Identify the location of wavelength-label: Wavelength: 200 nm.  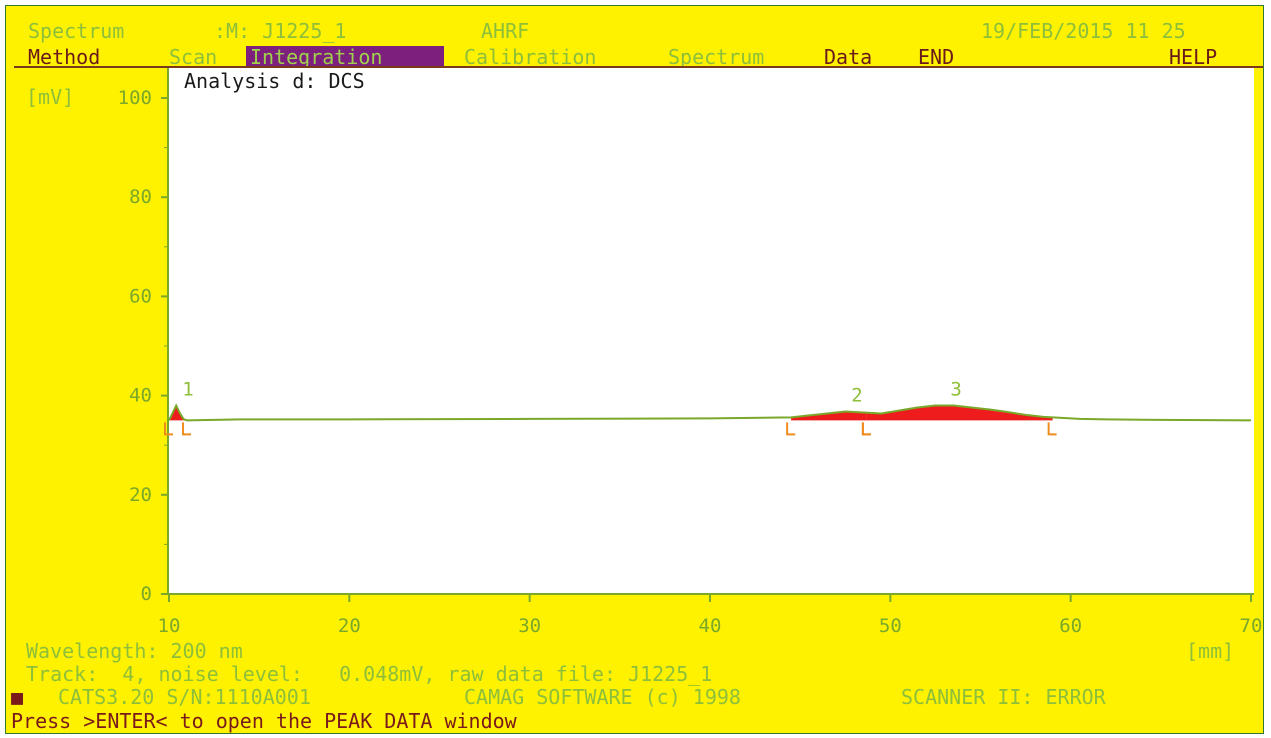
(134, 651).